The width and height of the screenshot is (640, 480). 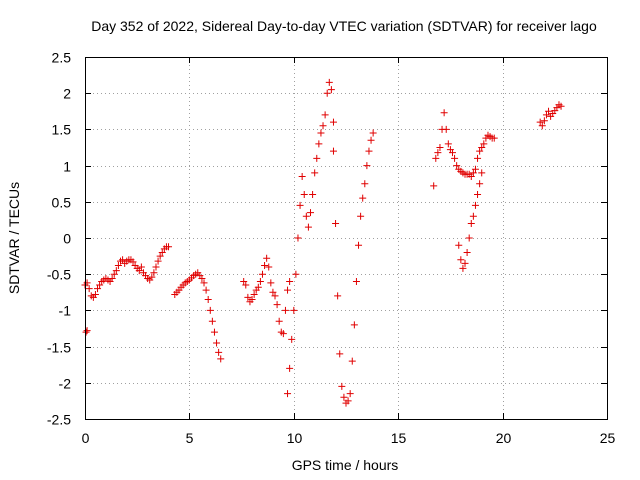 What do you see at coordinates (59, 348) in the screenshot?
I see `y-tick-label: -1.5` at bounding box center [59, 348].